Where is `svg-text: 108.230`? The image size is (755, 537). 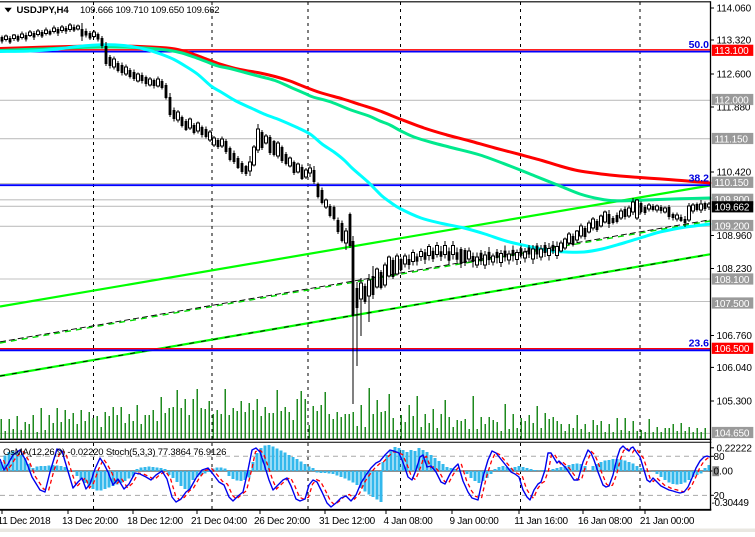 svg-text: 108.230 is located at coordinates (735, 269).